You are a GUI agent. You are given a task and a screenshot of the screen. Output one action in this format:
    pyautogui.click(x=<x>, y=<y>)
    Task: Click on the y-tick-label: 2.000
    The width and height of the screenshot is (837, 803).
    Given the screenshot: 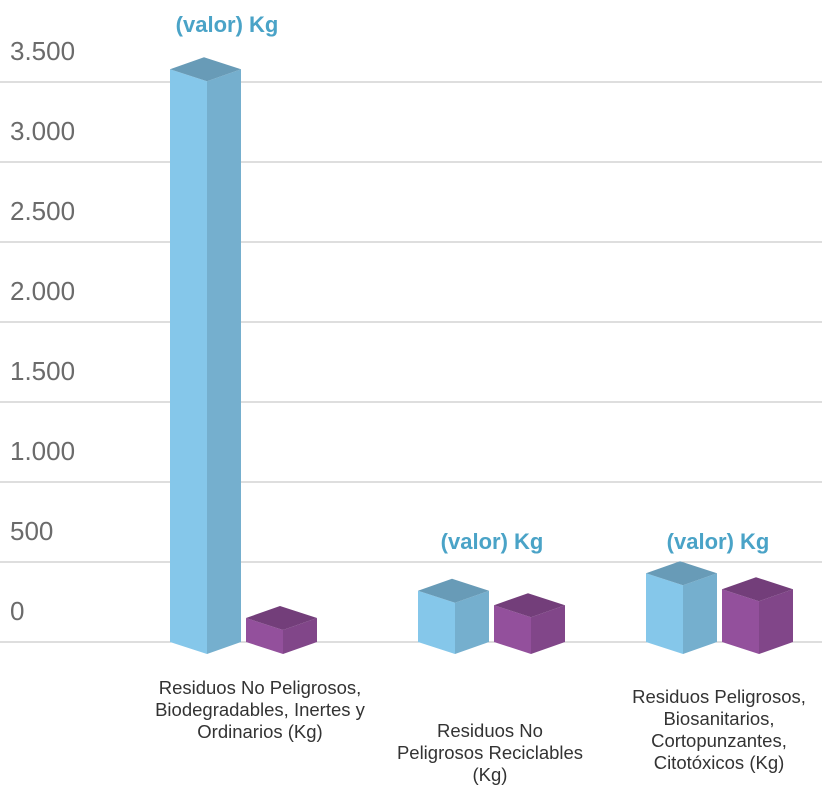 What is the action you would take?
    pyautogui.click(x=42, y=291)
    